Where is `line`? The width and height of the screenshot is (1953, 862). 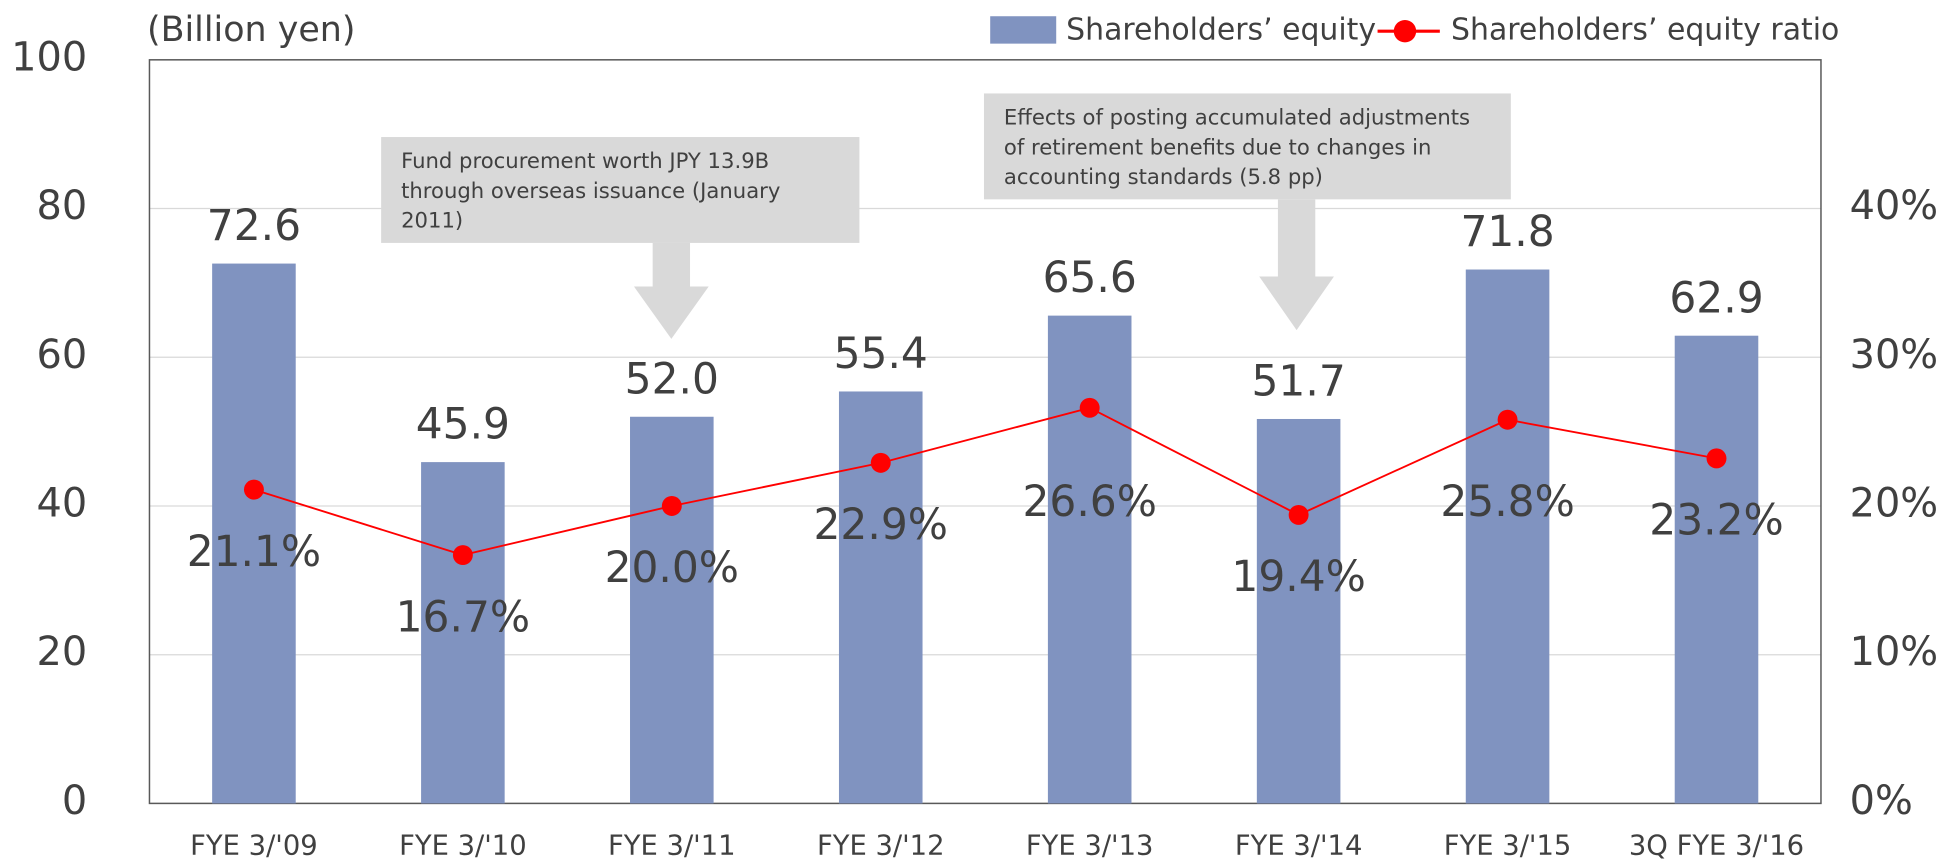
line is located at coordinates (985, 481).